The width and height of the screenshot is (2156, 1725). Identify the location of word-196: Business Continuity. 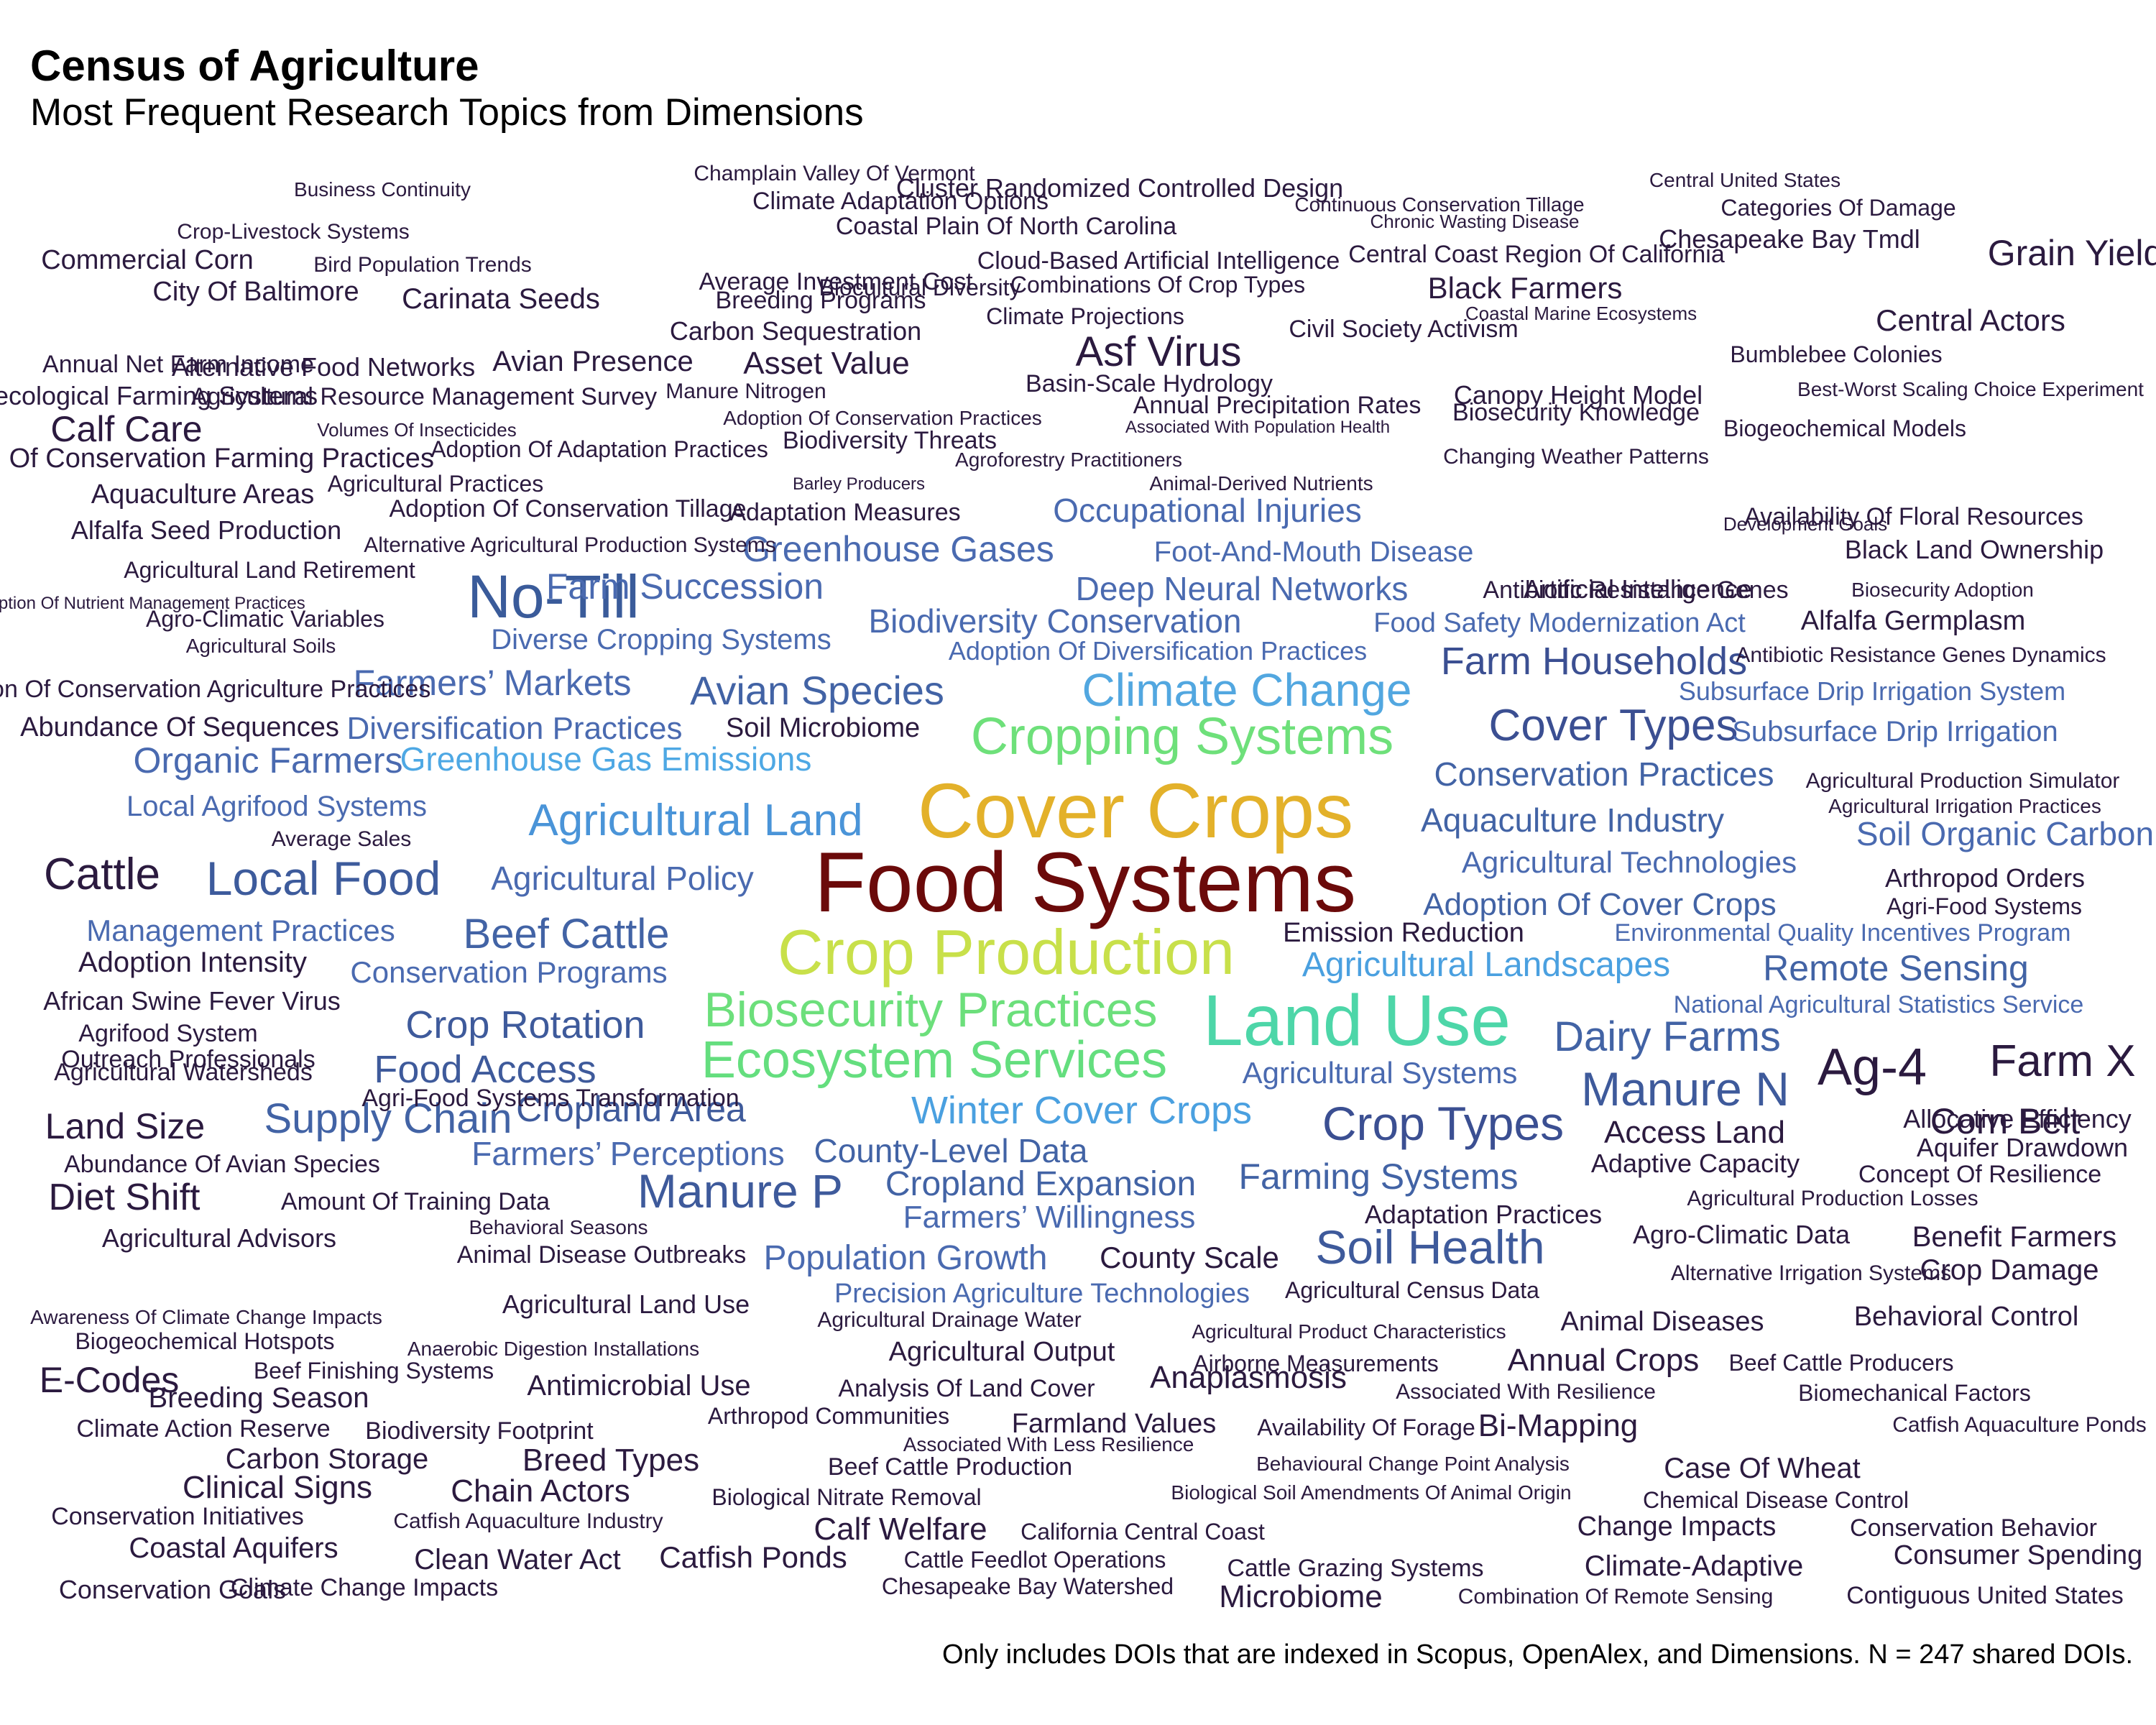
(382, 189).